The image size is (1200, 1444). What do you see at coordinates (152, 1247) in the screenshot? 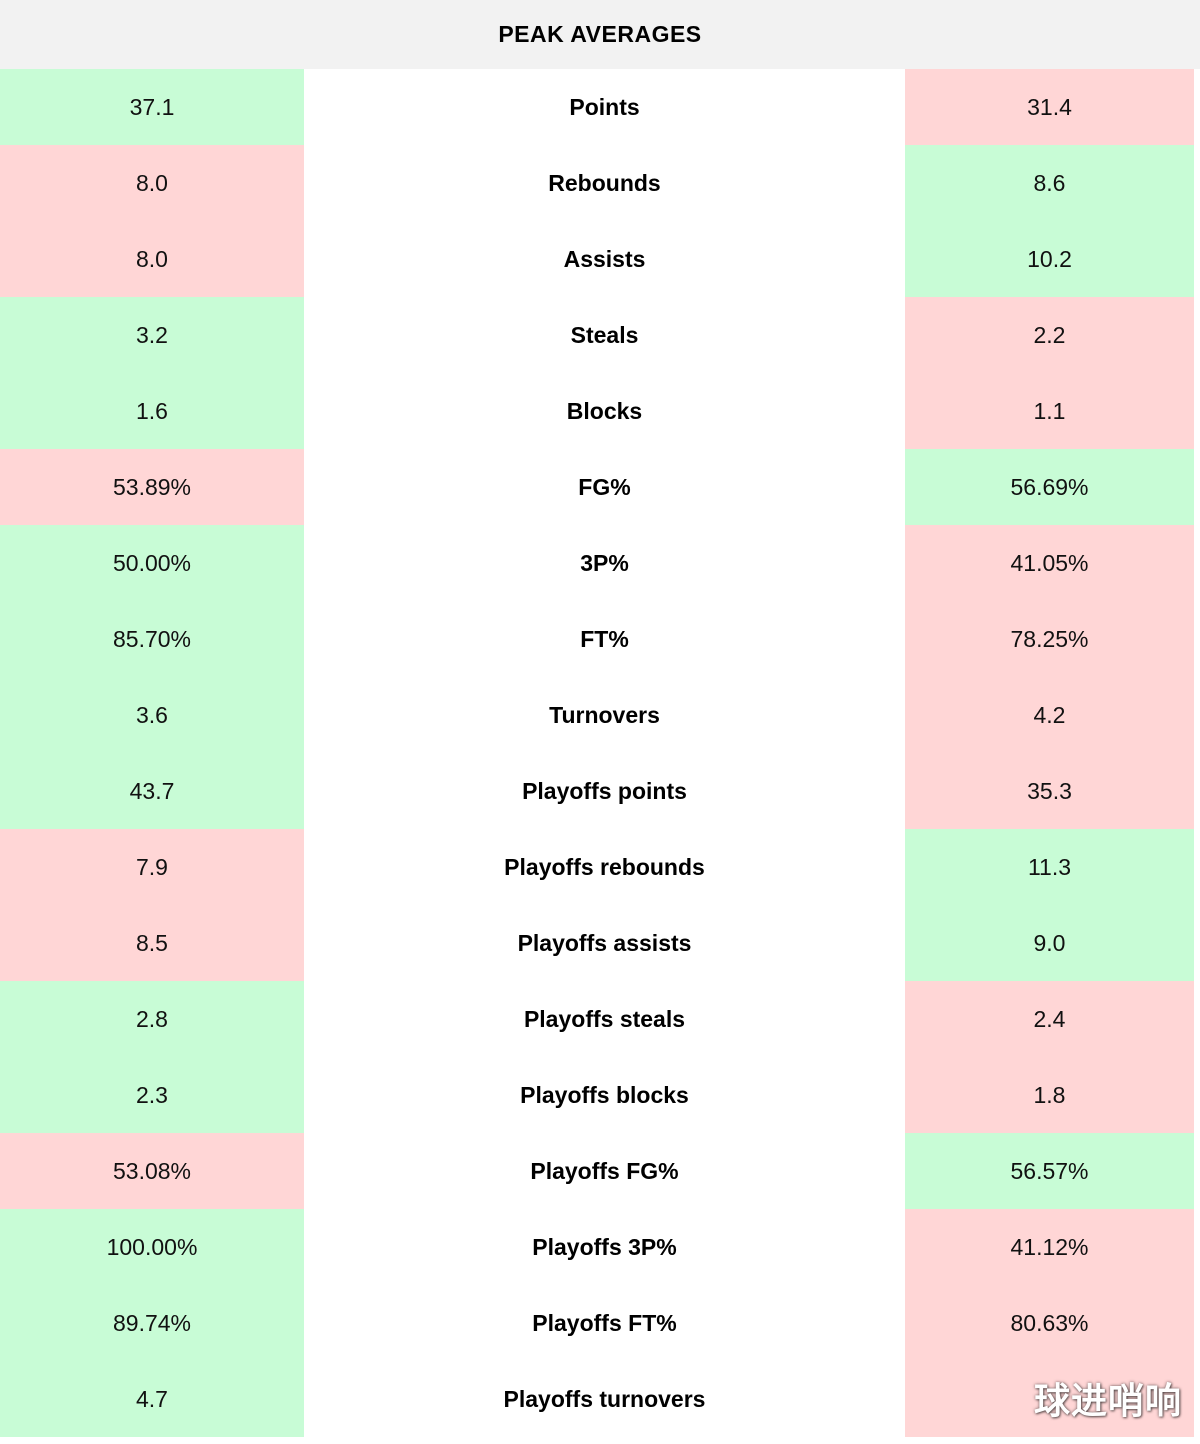
I see `left-value-cell: 100.00%` at bounding box center [152, 1247].